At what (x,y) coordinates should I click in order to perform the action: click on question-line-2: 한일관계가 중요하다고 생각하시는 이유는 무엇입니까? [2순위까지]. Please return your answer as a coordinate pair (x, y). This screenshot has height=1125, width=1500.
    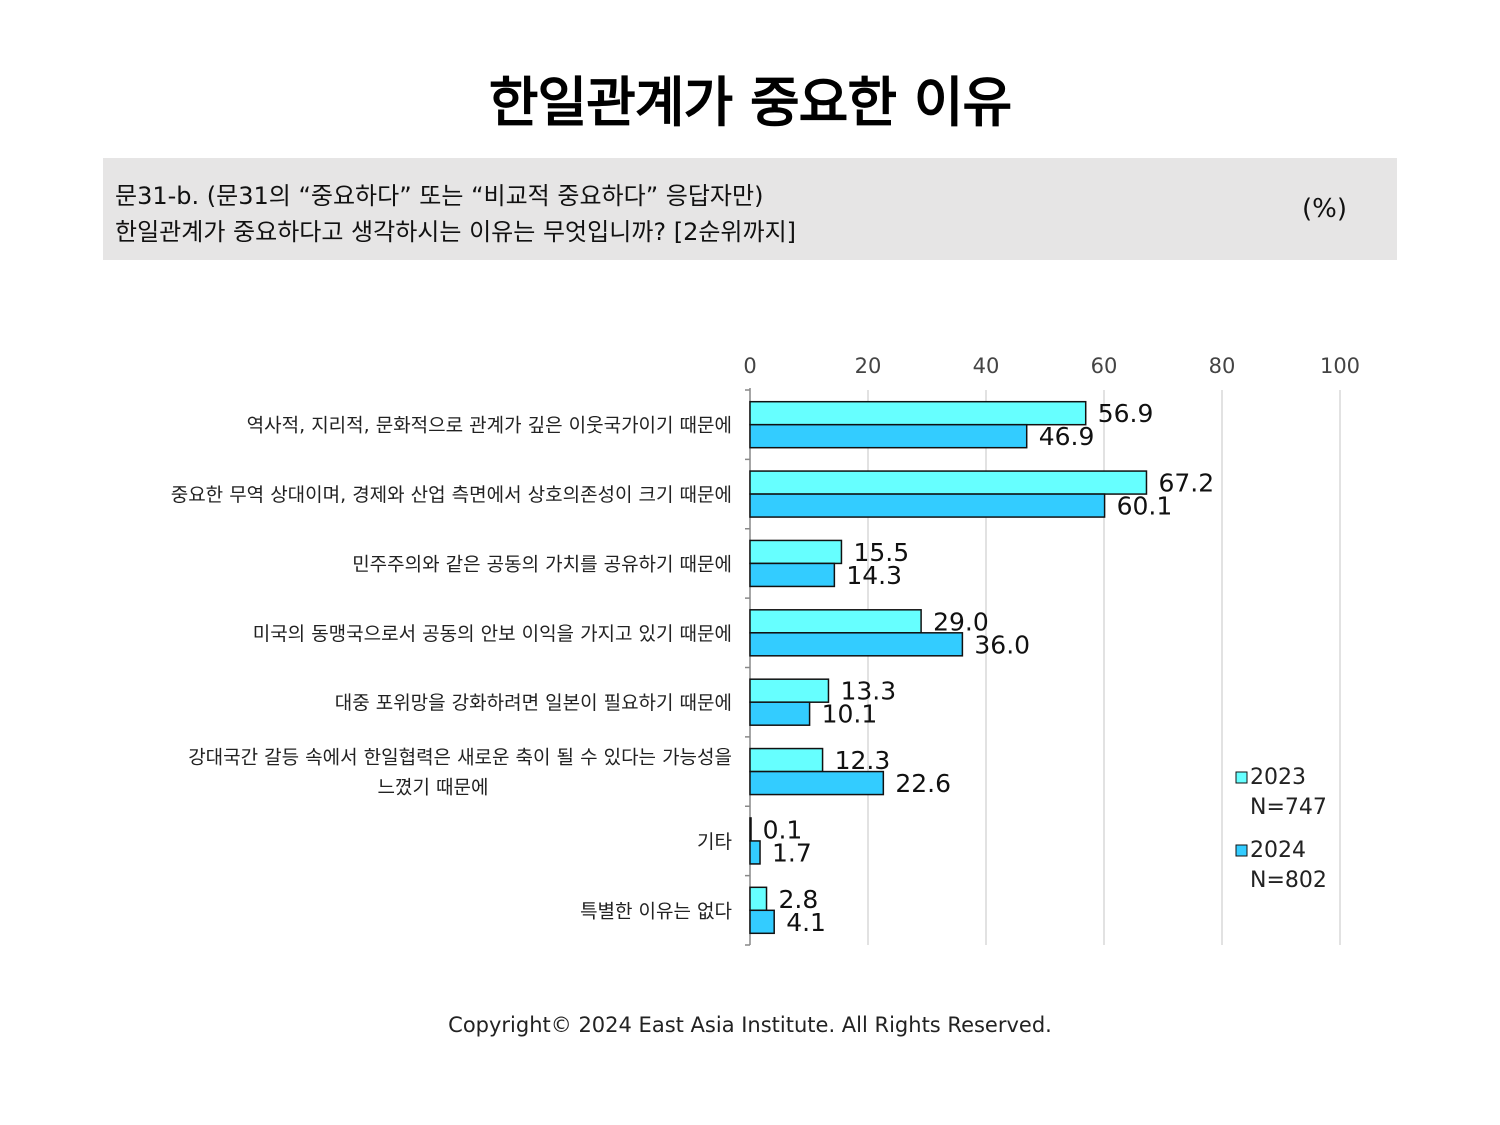
    Looking at the image, I should click on (456, 232).